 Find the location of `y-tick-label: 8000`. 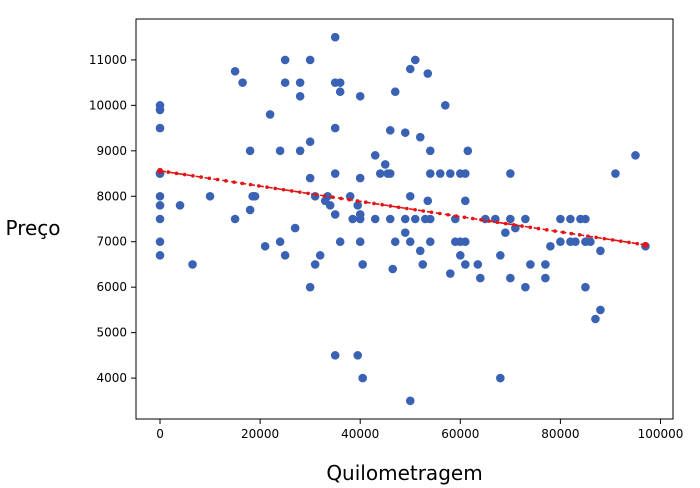

y-tick-label: 8000 is located at coordinates (111, 196).